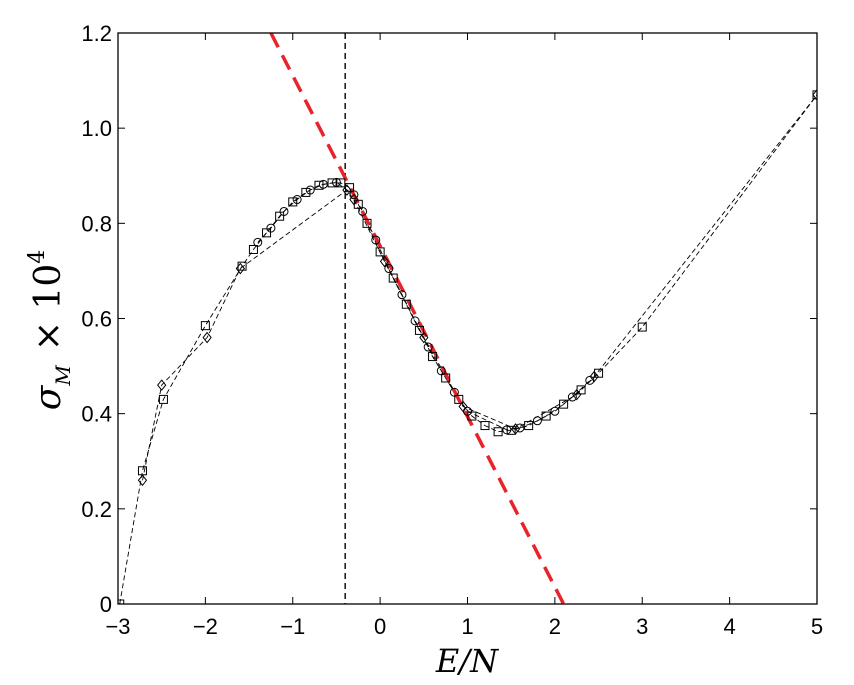 Image resolution: width=854 pixels, height=685 pixels. Describe the element at coordinates (424, 306) in the screenshot. I see `series-line-circle` at that location.